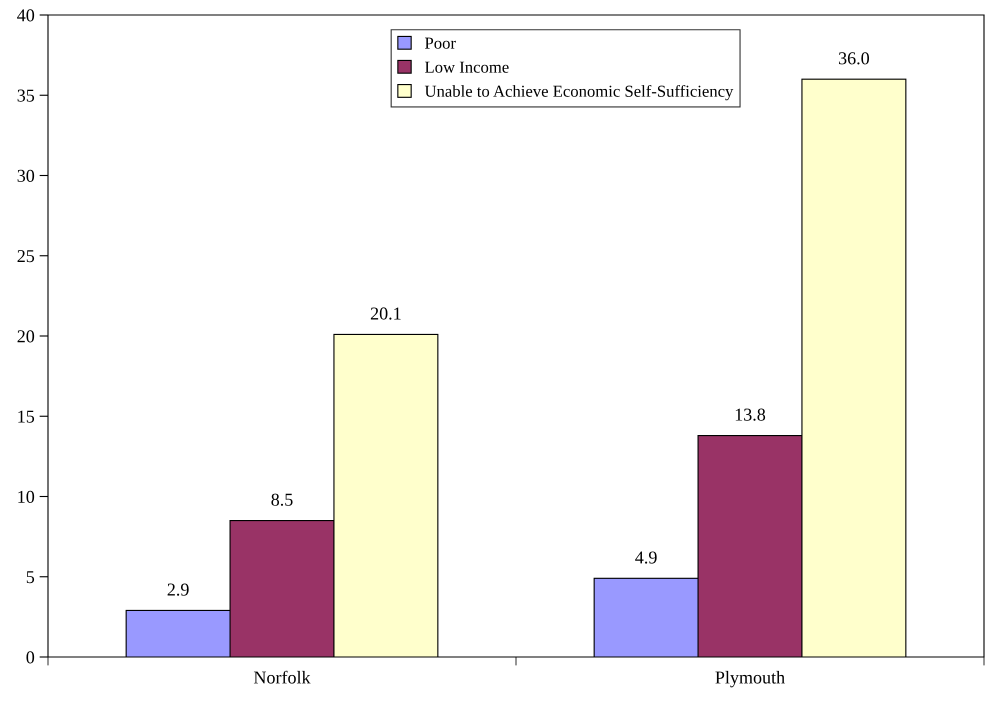 The width and height of the screenshot is (985, 704). I want to click on data-label: 20.1, so click(385, 313).